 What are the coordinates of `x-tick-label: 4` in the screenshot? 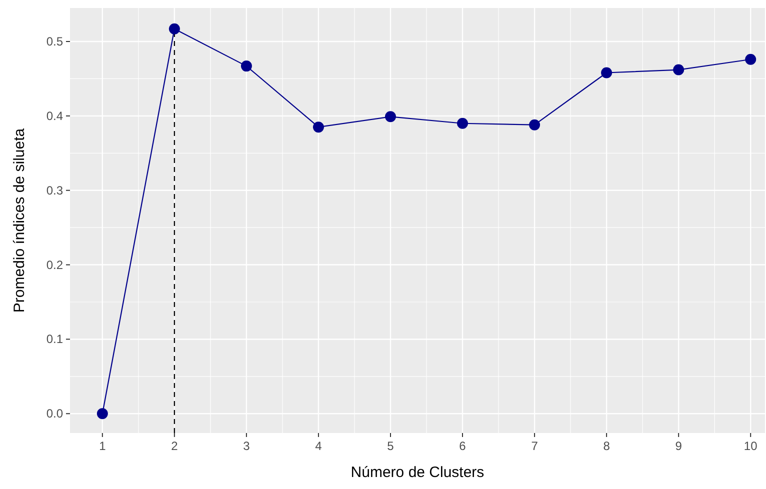 It's located at (318, 446).